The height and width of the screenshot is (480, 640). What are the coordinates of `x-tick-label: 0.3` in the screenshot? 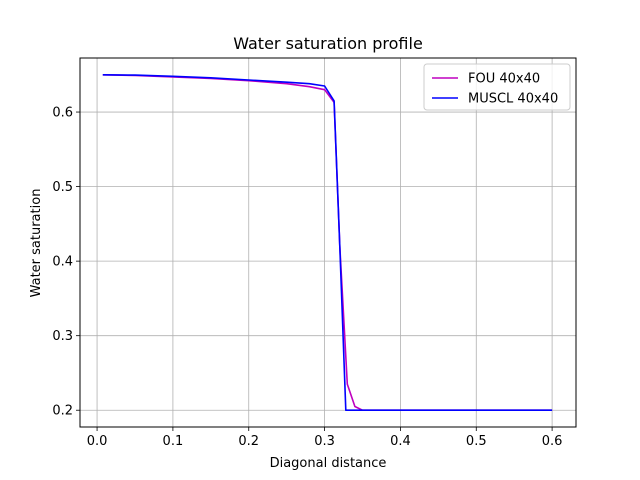 It's located at (324, 441).